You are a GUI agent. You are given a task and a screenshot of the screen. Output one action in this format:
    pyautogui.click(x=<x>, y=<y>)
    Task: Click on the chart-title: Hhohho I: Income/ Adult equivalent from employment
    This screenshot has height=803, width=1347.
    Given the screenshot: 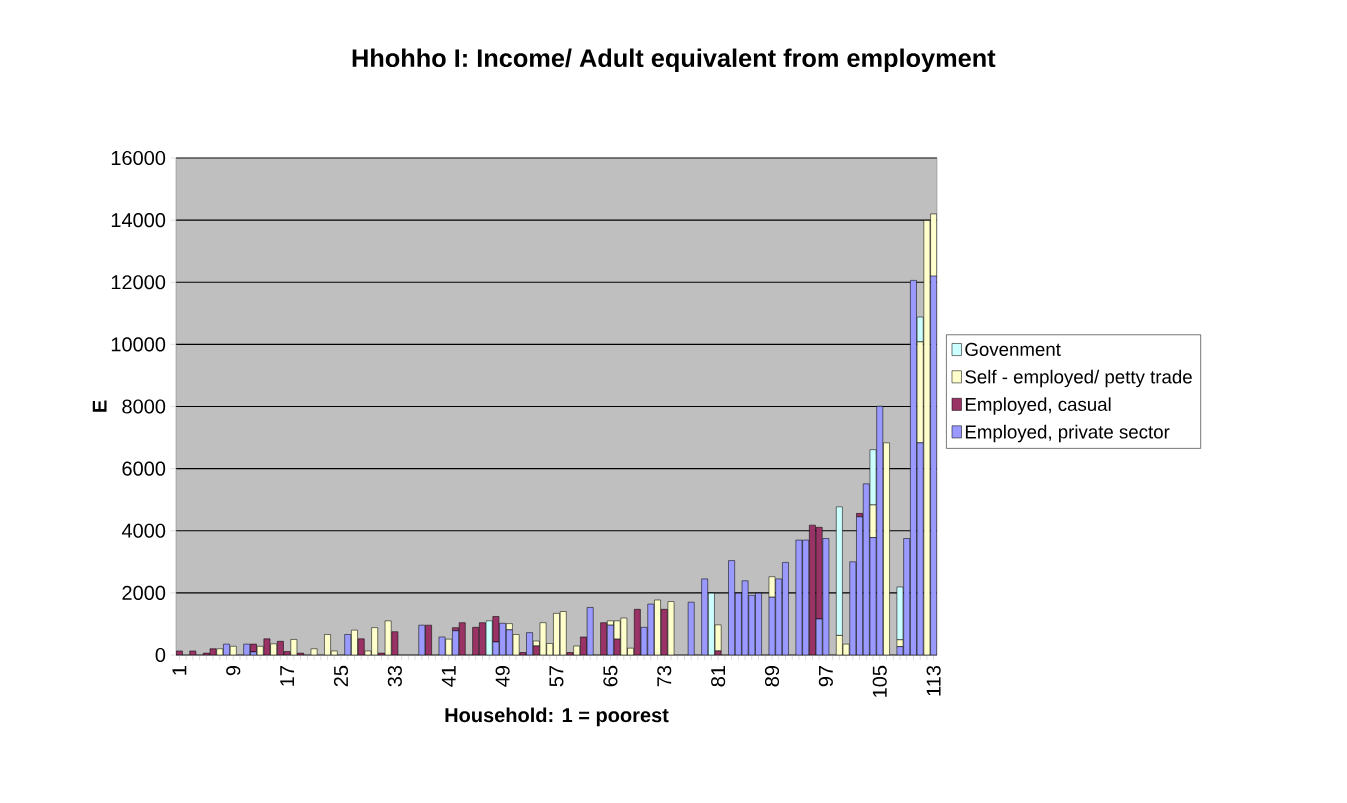 What is the action you would take?
    pyautogui.click(x=674, y=60)
    